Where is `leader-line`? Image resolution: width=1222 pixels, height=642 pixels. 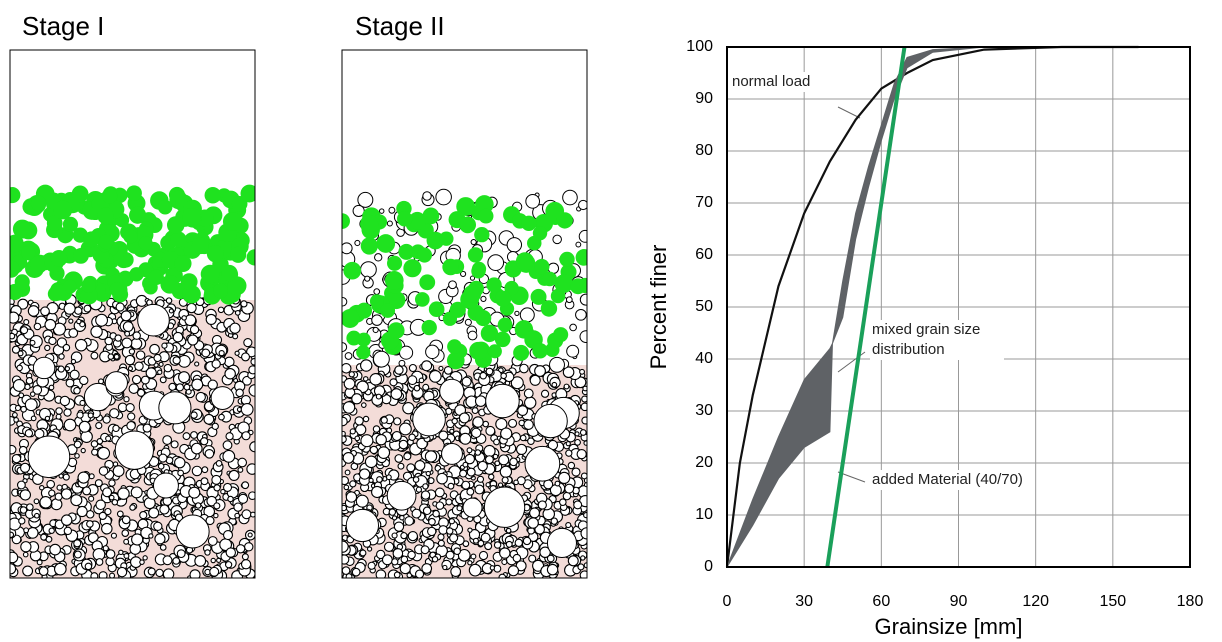 leader-line is located at coordinates (849, 112).